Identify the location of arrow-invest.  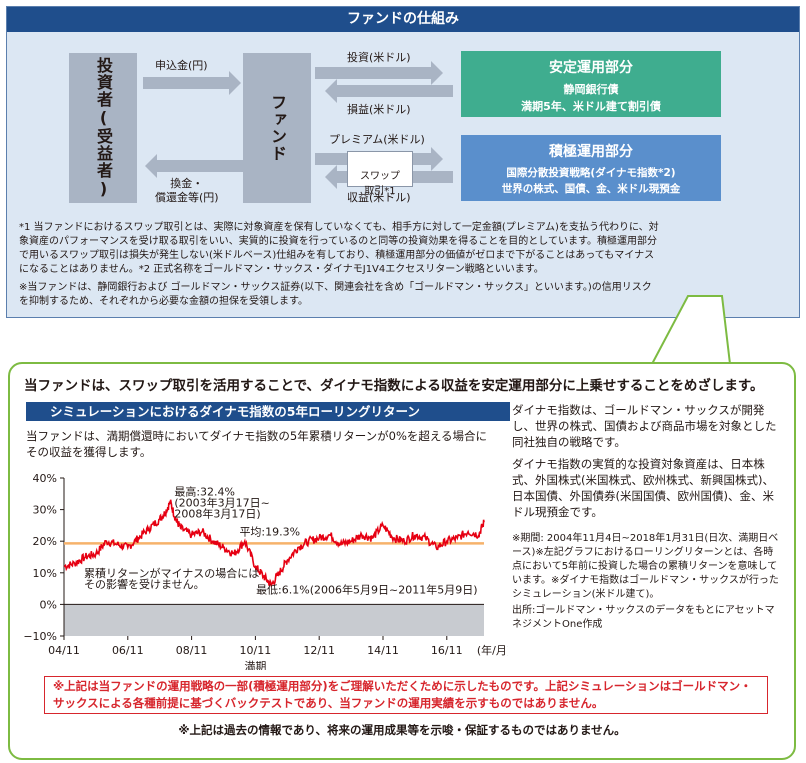
(379, 73).